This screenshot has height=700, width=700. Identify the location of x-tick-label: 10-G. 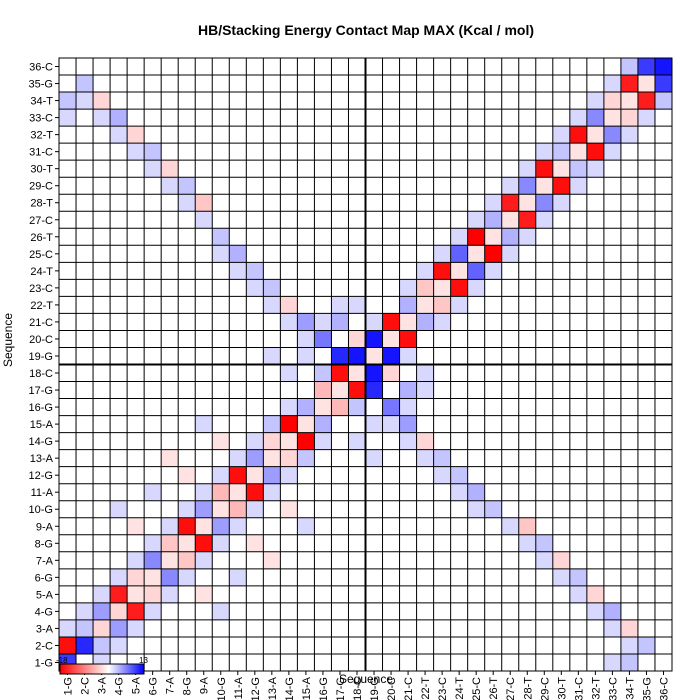
(222, 688).